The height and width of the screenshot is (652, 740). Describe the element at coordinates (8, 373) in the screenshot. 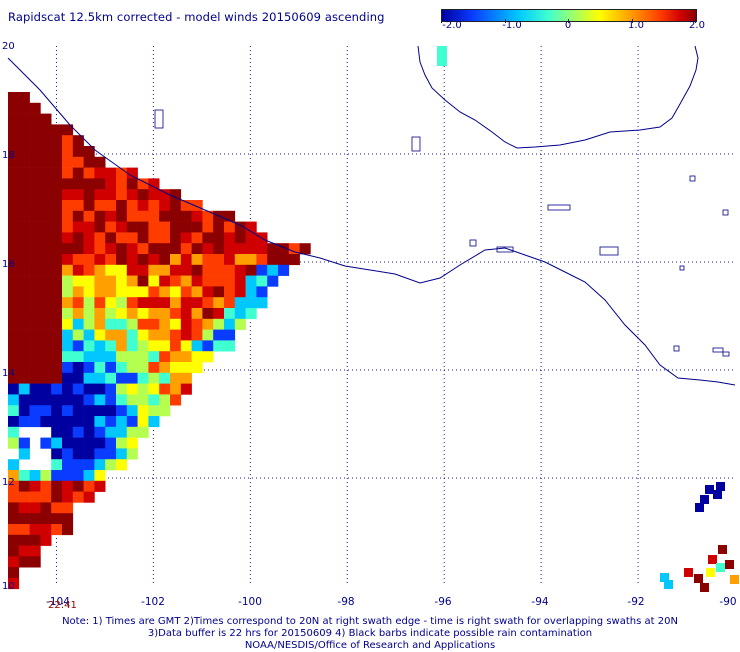

I see `lat-label: 14` at that location.